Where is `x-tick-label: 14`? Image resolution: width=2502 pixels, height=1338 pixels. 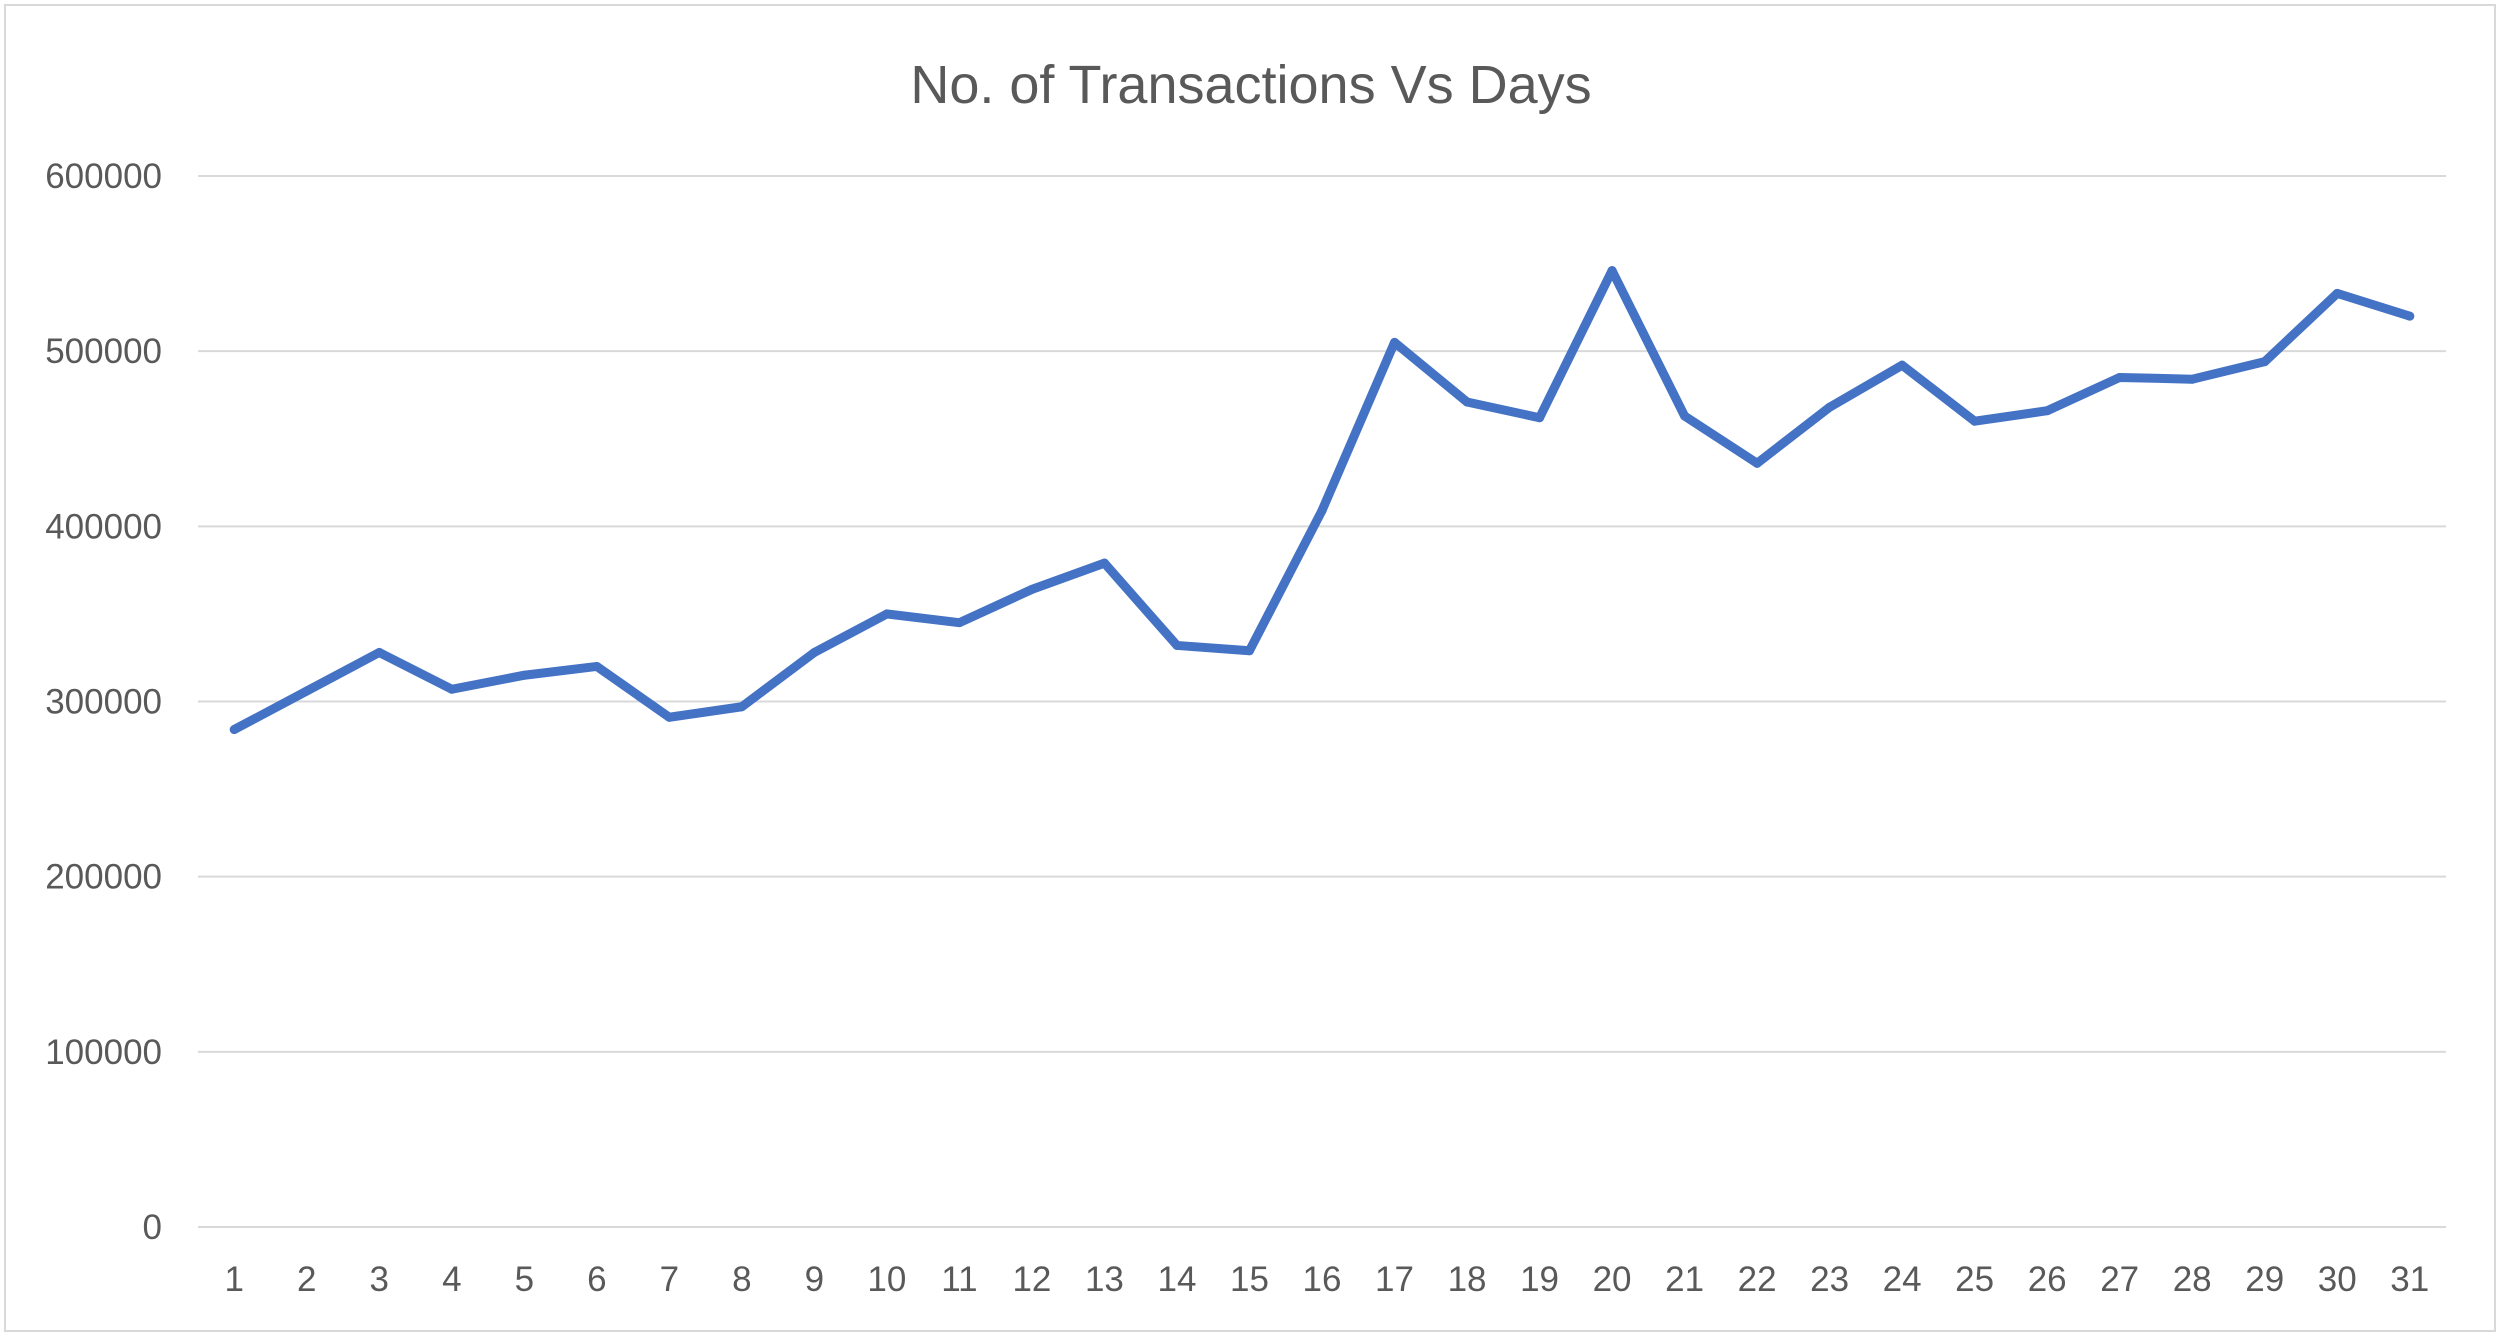 x-tick-label: 14 is located at coordinates (1176, 1279).